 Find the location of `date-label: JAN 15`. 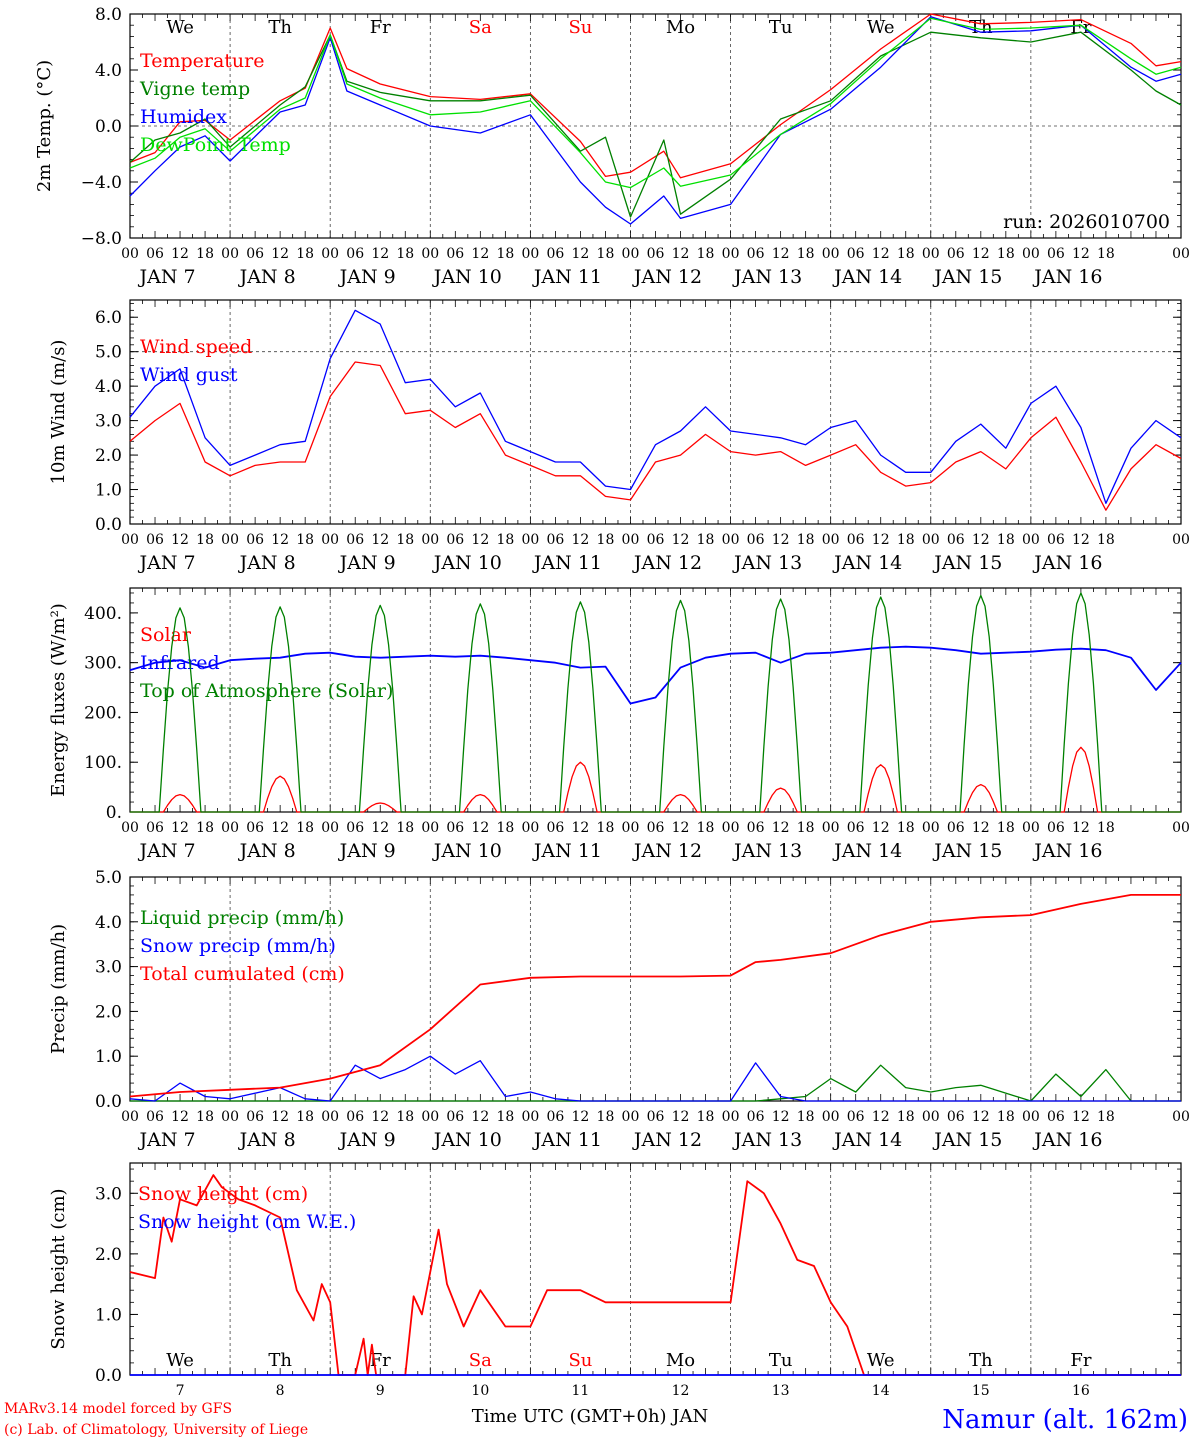

date-label: JAN 15 is located at coordinates (967, 563).